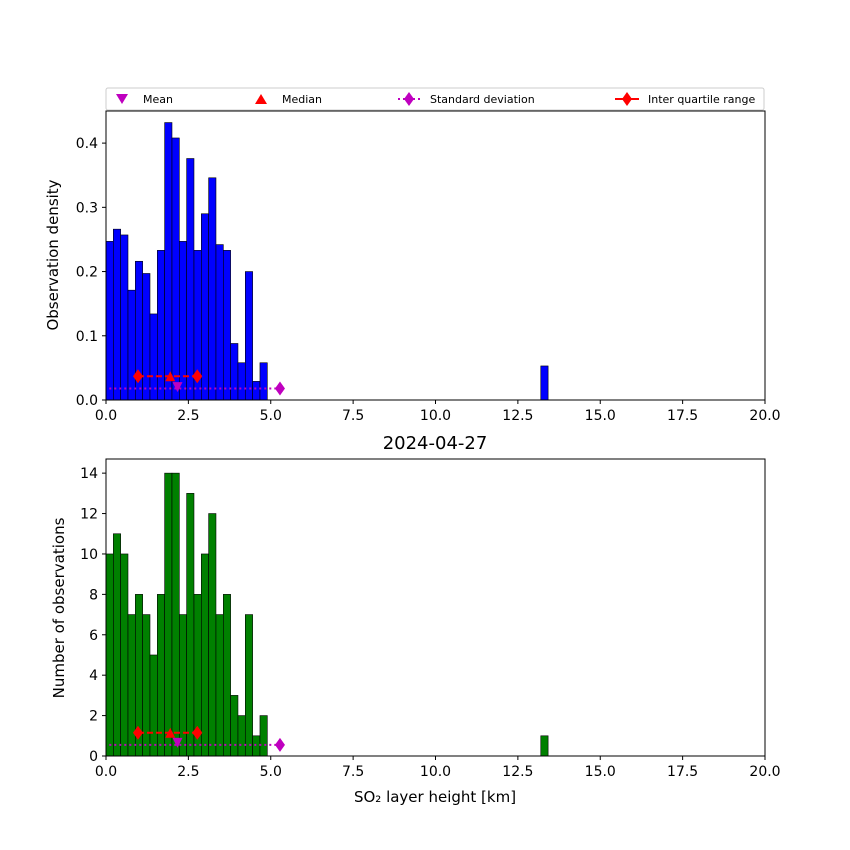 This screenshot has height=850, width=850. Describe the element at coordinates (271, 772) in the screenshot. I see `count-x-tick-label: 5.0` at that location.